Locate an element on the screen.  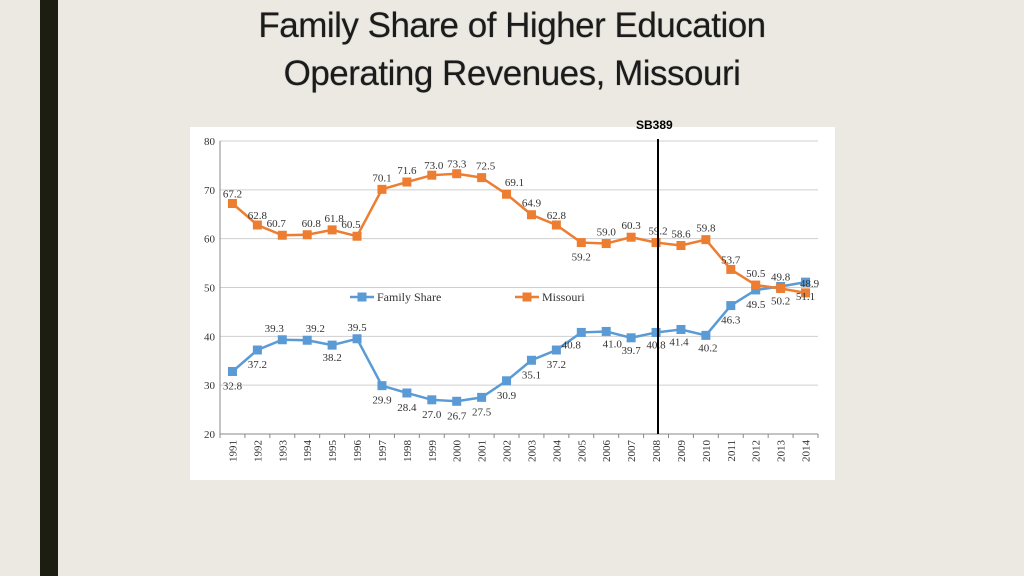
missouri-data-label: 70.1 is located at coordinates (381, 178).